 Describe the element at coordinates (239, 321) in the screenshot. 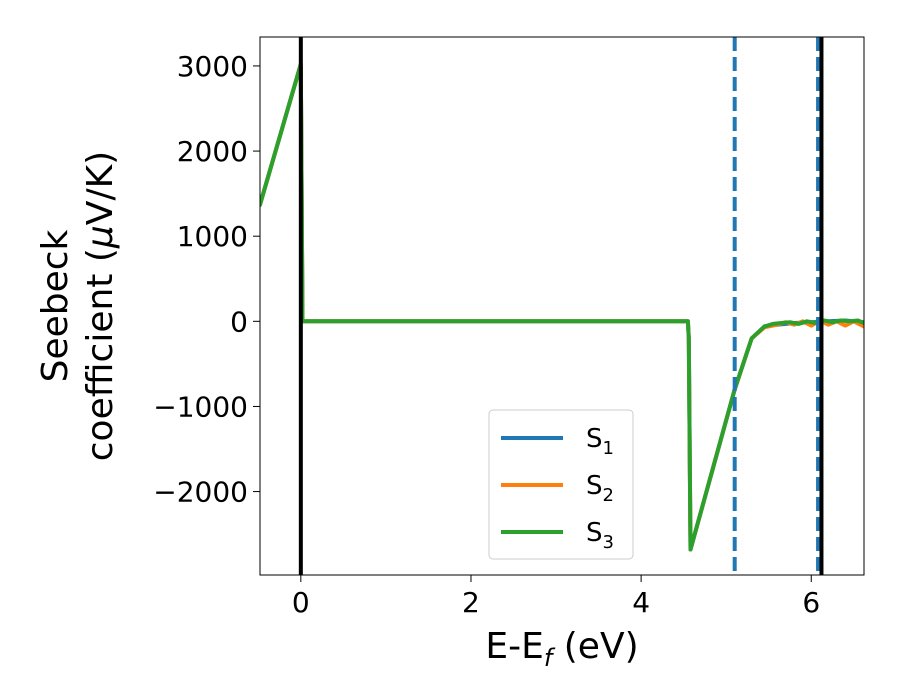

I see `y-tick-label: 0` at that location.